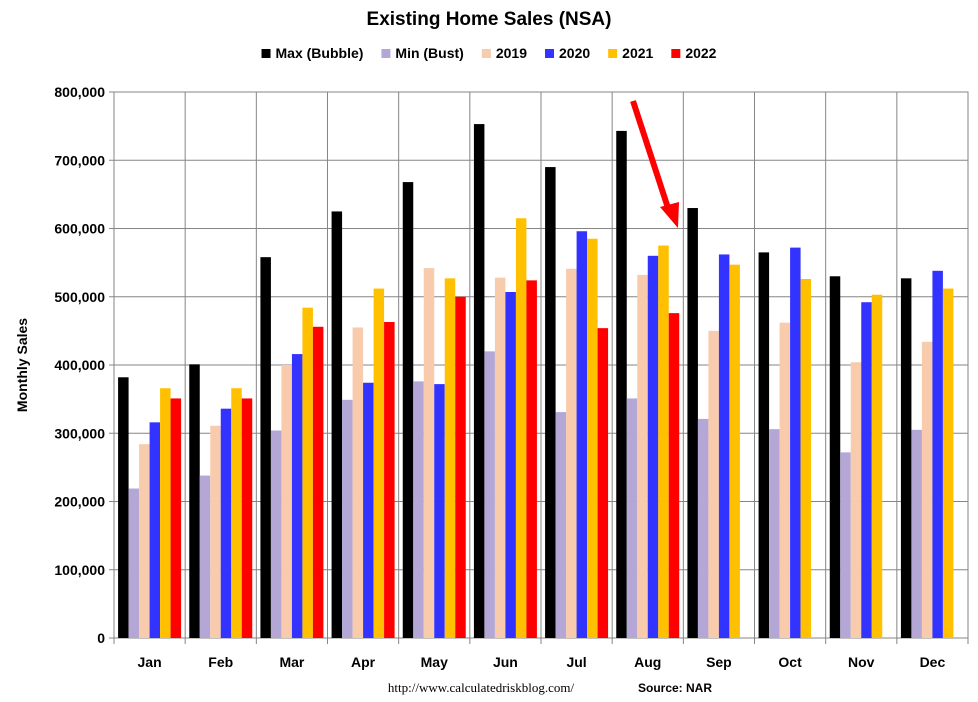  What do you see at coordinates (489, 19) in the screenshot?
I see `chart-title: Existing Home Sales (NSA)` at bounding box center [489, 19].